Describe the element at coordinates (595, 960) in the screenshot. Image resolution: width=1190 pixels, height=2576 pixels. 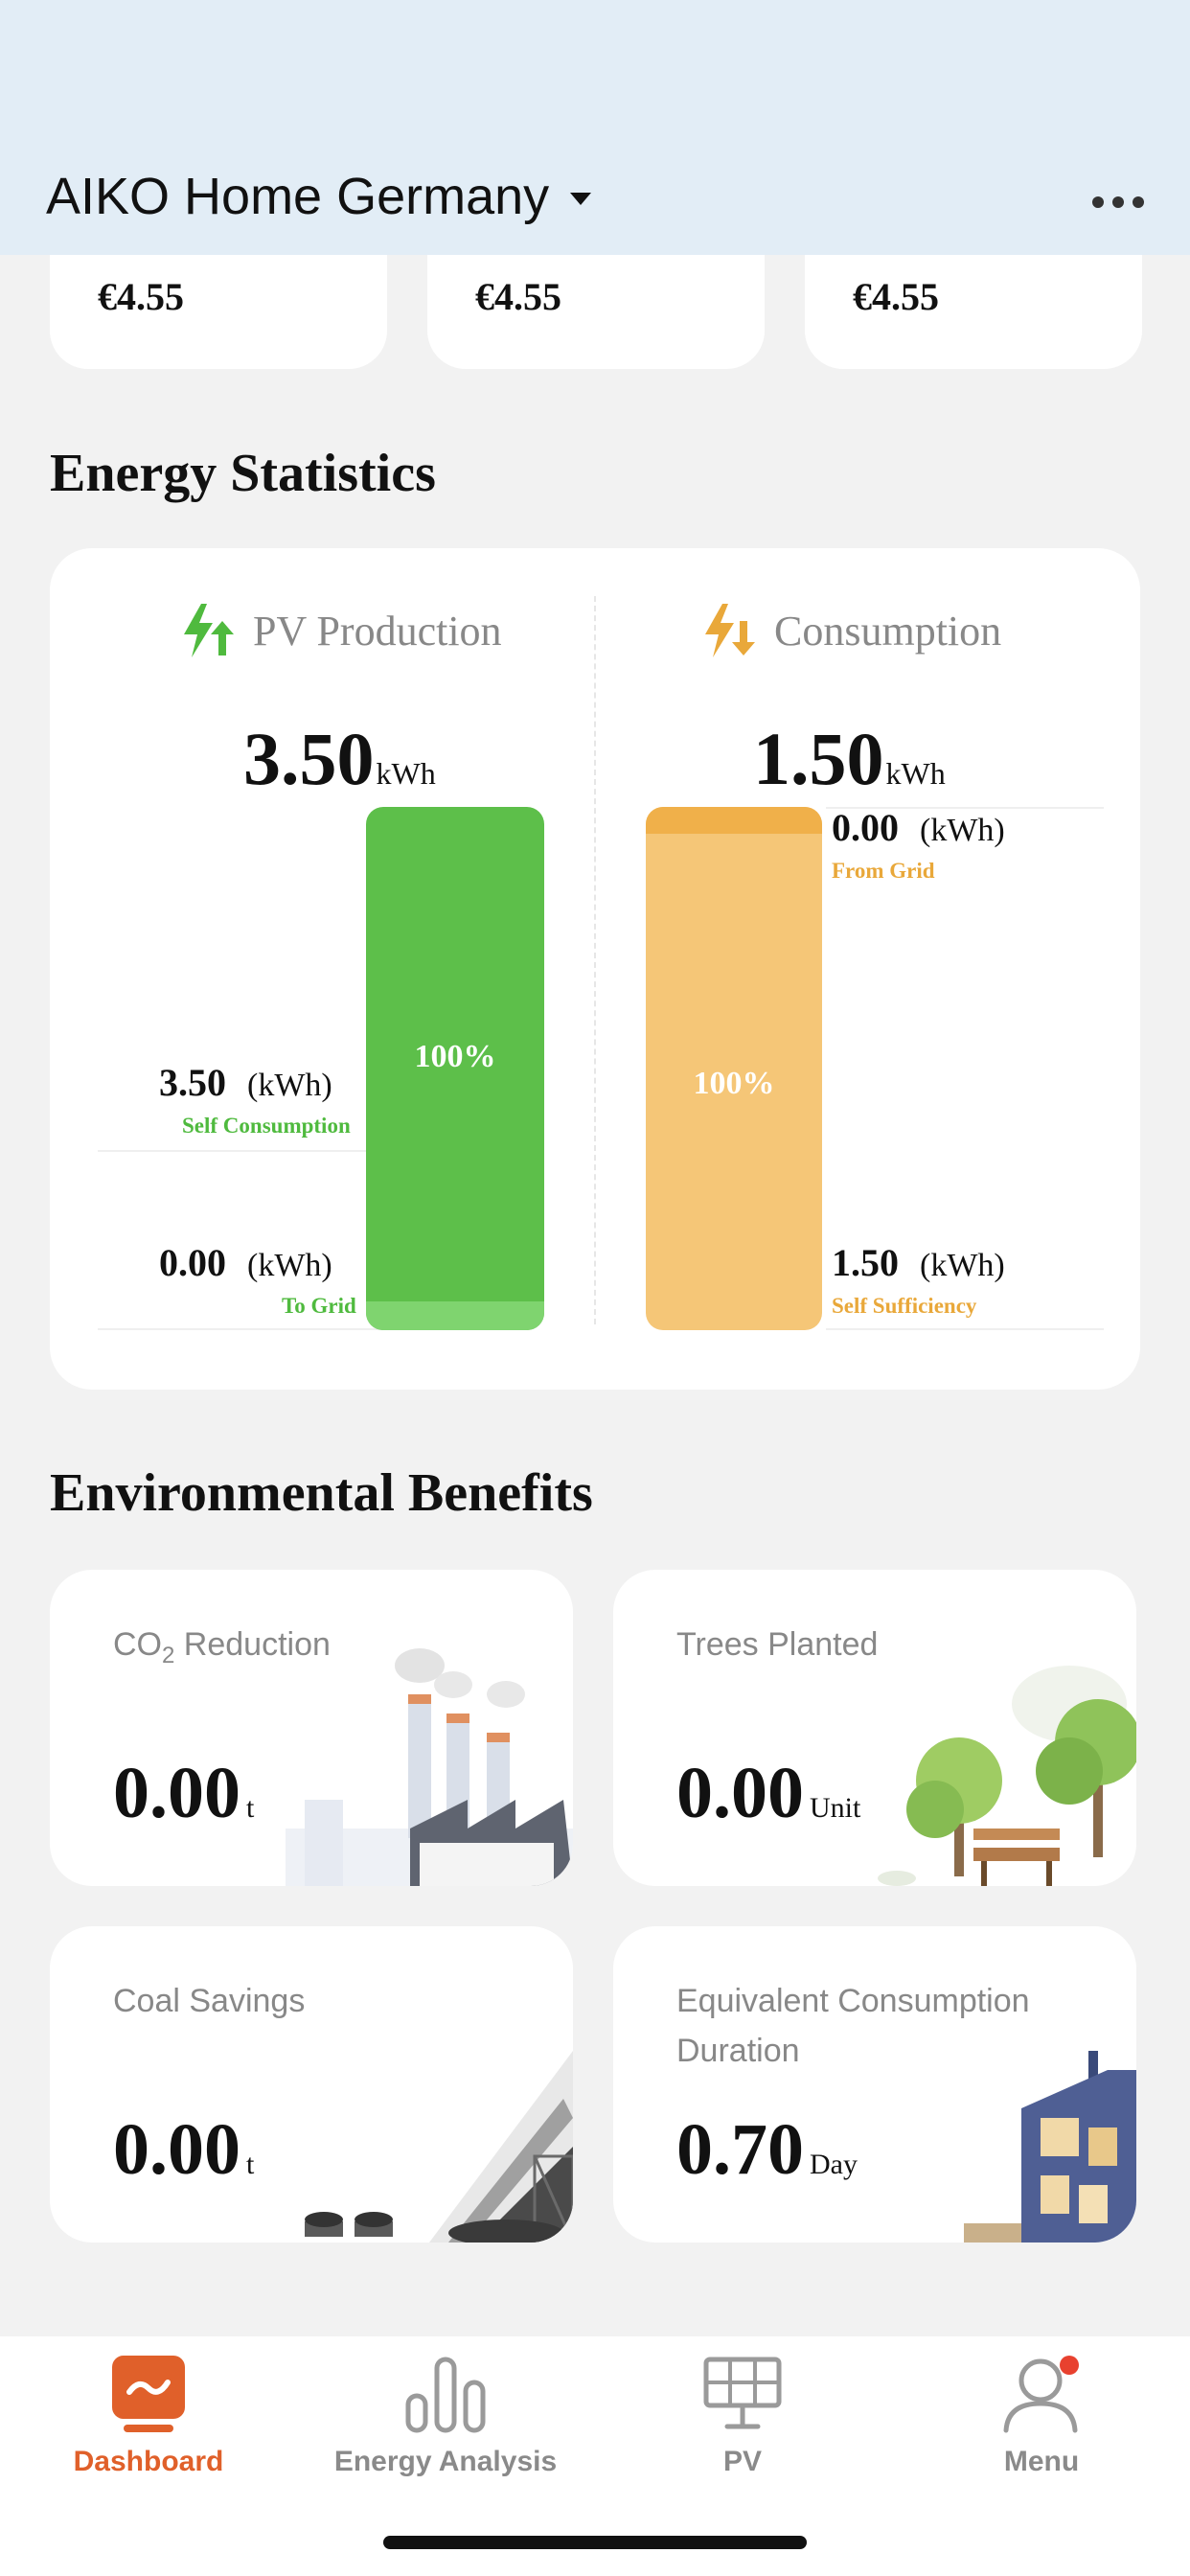
I see `divider` at that location.